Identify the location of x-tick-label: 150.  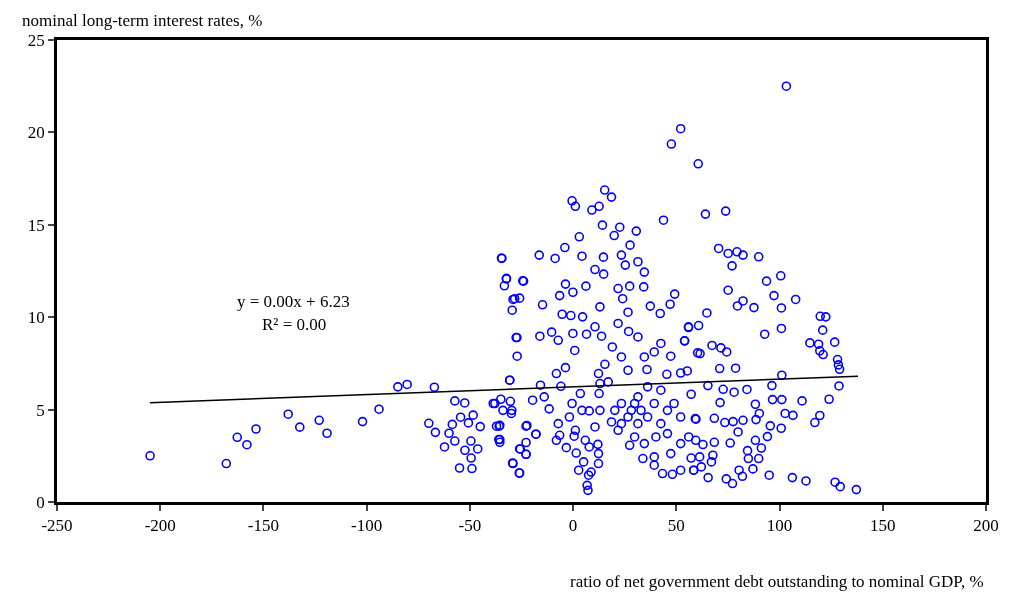
(883, 526).